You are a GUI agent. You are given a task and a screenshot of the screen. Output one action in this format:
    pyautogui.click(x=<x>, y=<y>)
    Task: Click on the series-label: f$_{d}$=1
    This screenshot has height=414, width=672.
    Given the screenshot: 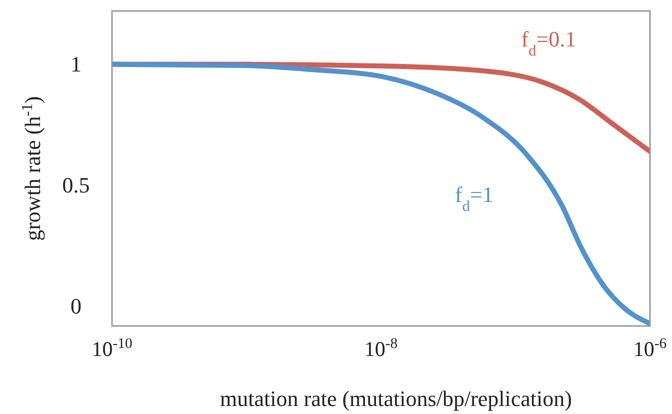 What is the action you would take?
    pyautogui.click(x=474, y=198)
    